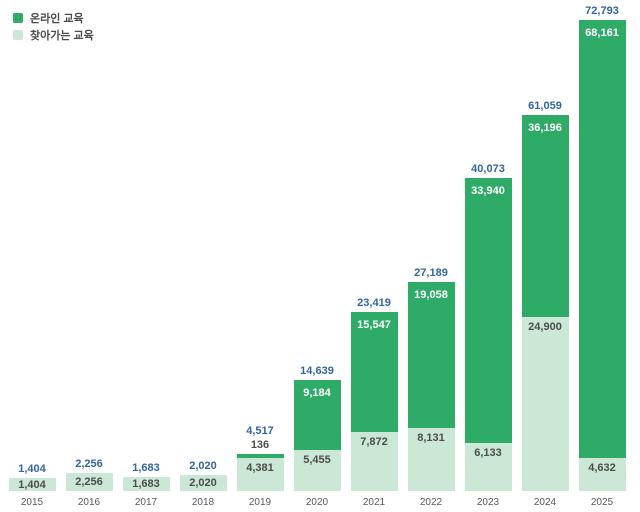 Image resolution: width=640 pixels, height=512 pixels. What do you see at coordinates (317, 502) in the screenshot?
I see `x-axis-label-2020: 2020` at bounding box center [317, 502].